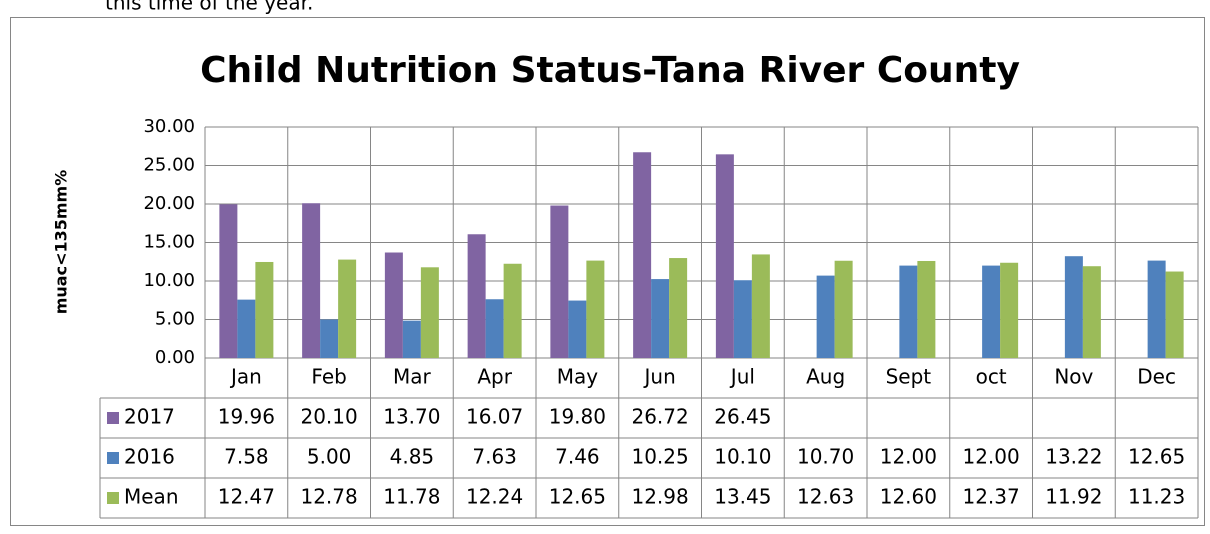 The width and height of the screenshot is (1210, 534). Describe the element at coordinates (578, 377) in the screenshot. I see `x-tick-label: May` at that location.